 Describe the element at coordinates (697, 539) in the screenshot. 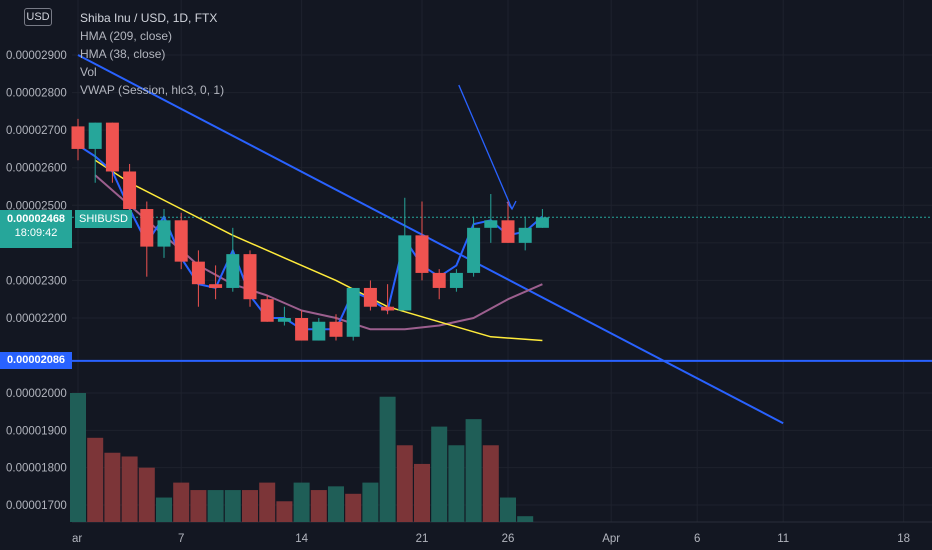

I see `x-tick-label: 6` at that location.